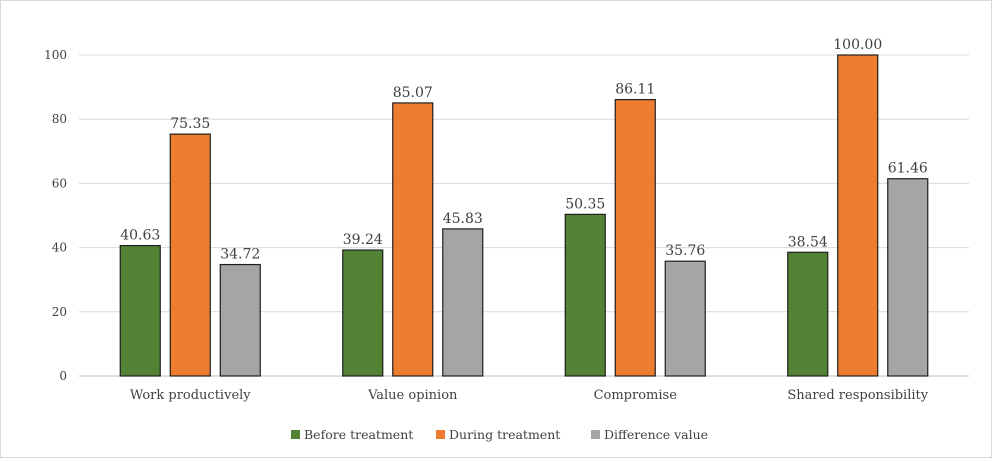 Image resolution: width=992 pixels, height=461 pixels. I want to click on data-label: 86.11, so click(635, 90).